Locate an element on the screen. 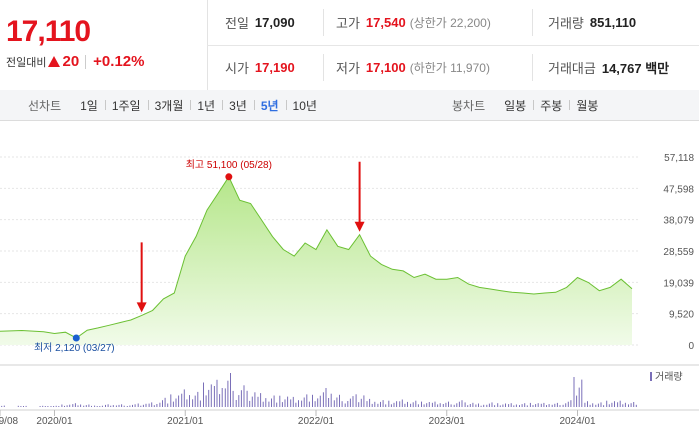 This screenshot has width=699, height=443. line-chart-tabs: 선차트 1일 1주일 3개월 1년 3년 5년 10년 is located at coordinates (176, 105).